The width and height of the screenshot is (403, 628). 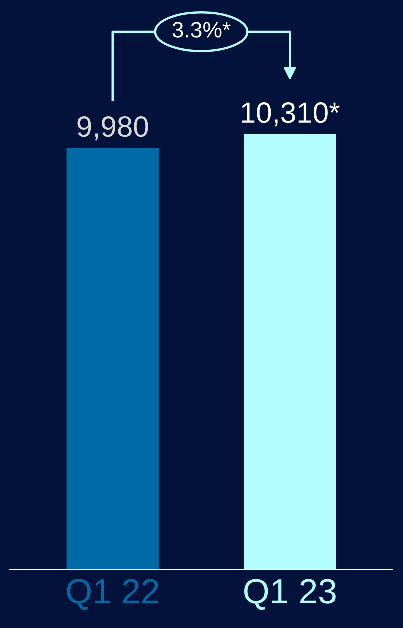 What do you see at coordinates (201, 30) in the screenshot?
I see `annotation: 3.3%*` at bounding box center [201, 30].